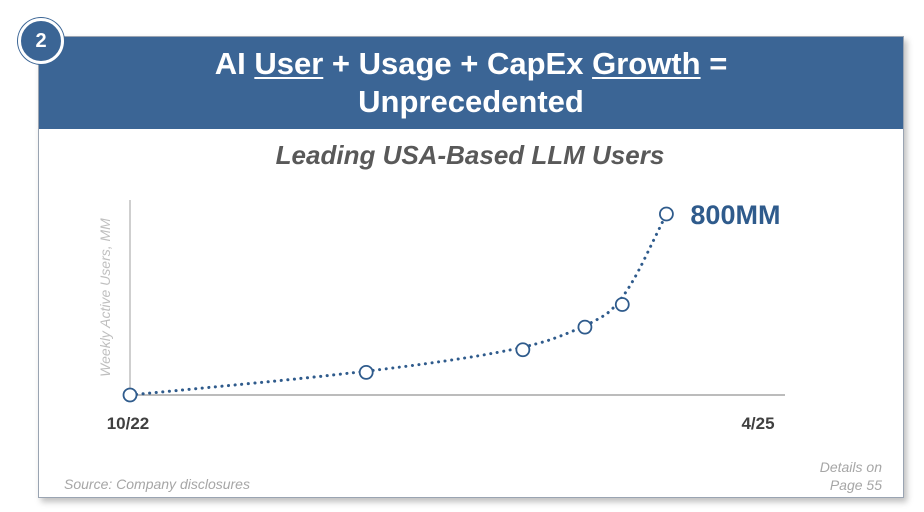  Describe the element at coordinates (234, 63) in the screenshot. I see `header-text-ai: AI` at that location.